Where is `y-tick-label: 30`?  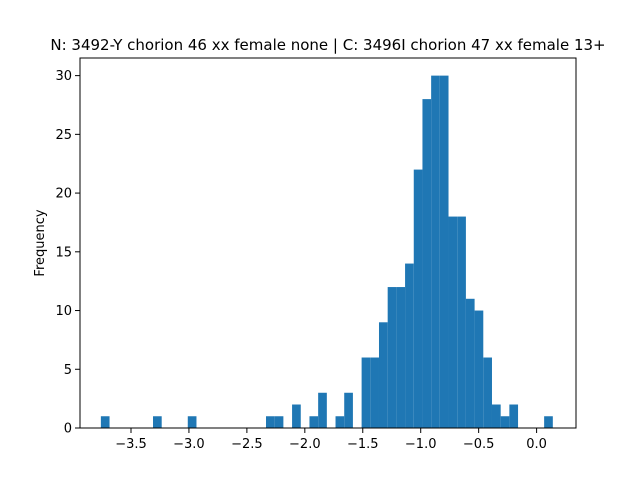 y-tick-label: 30 is located at coordinates (63, 76).